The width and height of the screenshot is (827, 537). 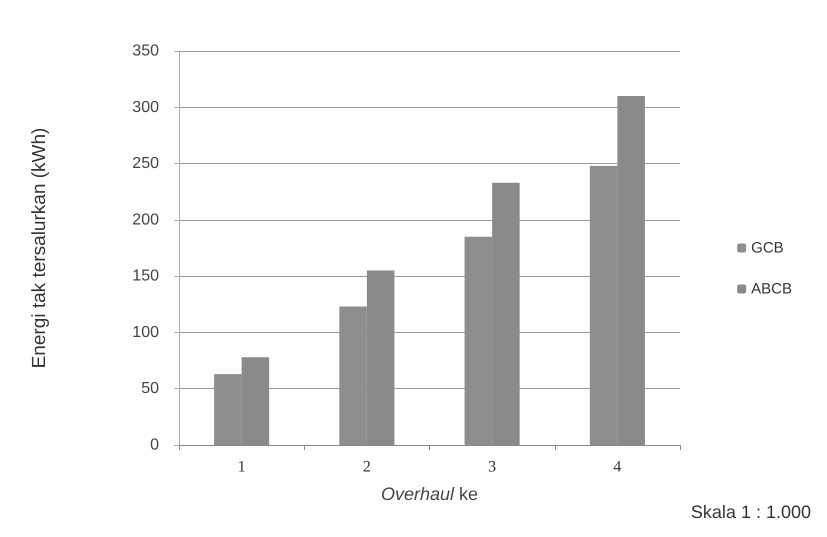 I want to click on y-tick-label: 350, so click(x=146, y=51).